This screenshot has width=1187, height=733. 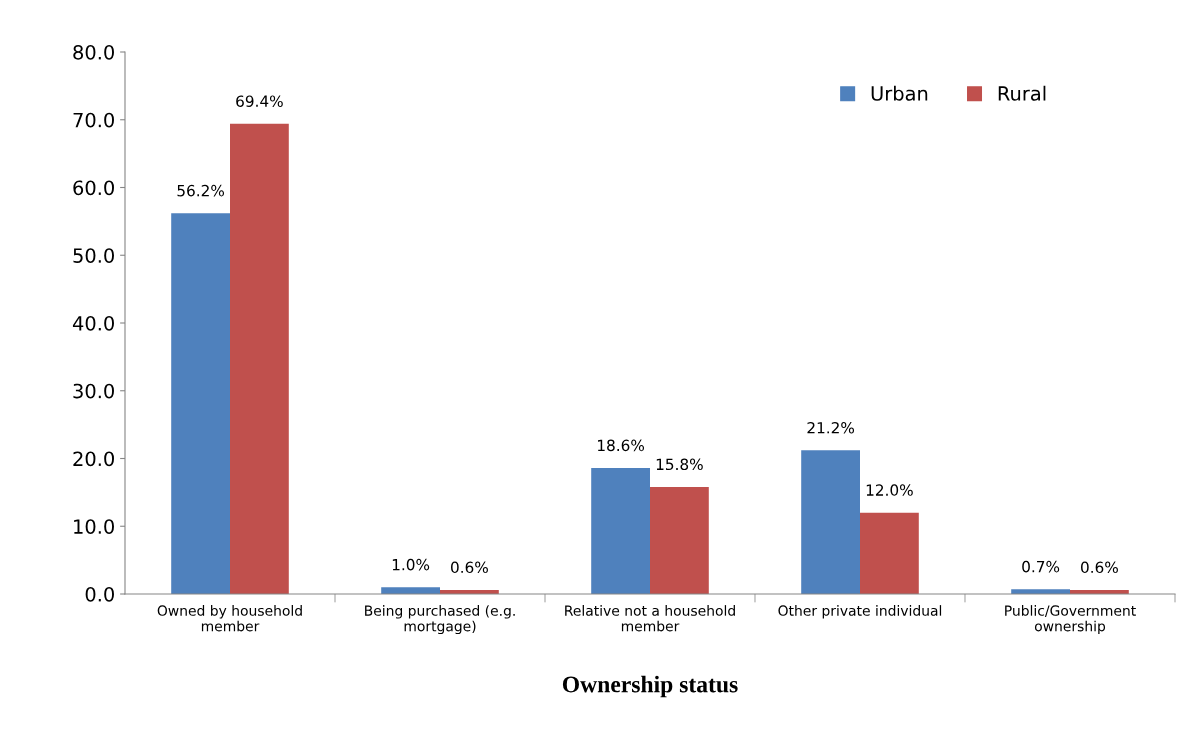 I want to click on y-tick-label: 70.0, so click(x=93, y=120).